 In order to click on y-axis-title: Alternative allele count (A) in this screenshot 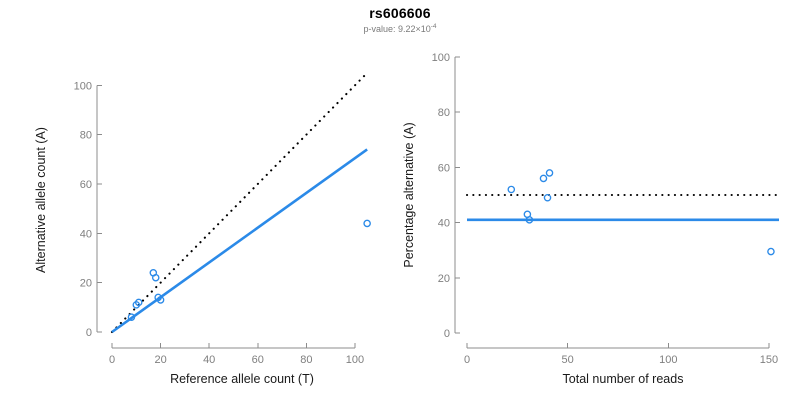, I will do `click(41, 200)`.